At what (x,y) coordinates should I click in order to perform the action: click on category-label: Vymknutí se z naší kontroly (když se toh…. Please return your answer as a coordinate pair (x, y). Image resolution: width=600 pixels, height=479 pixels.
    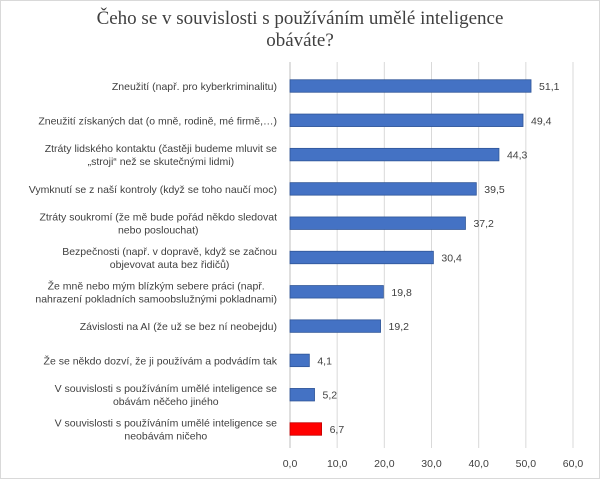
    Looking at the image, I should click on (153, 190).